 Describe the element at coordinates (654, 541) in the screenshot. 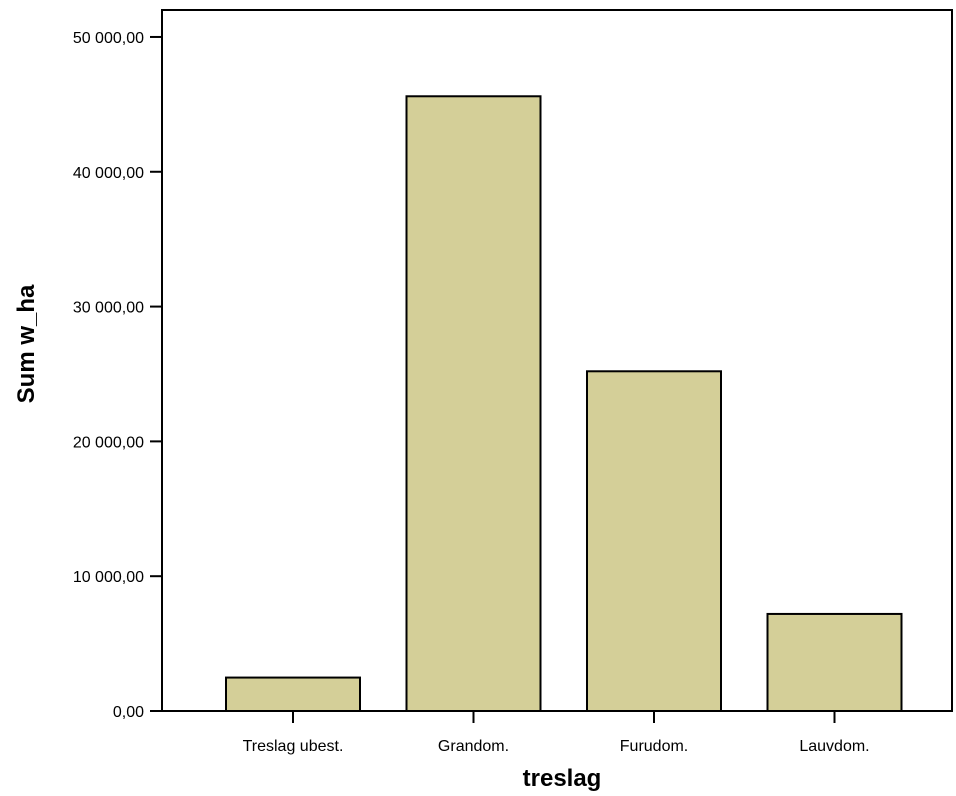

I see `bar-furudom` at that location.